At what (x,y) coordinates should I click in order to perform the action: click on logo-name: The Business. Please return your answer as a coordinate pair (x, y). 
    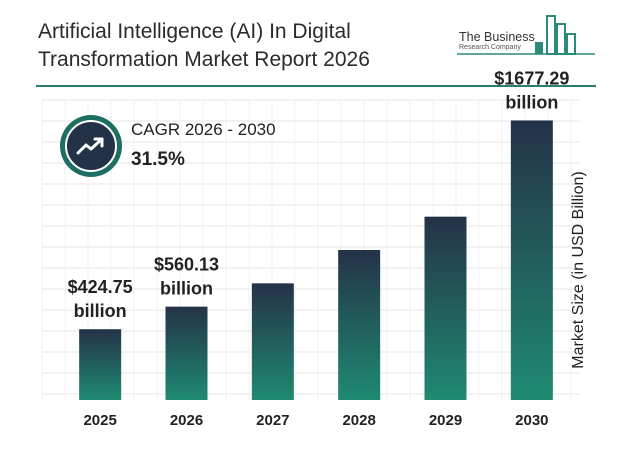
    Looking at the image, I should click on (497, 37).